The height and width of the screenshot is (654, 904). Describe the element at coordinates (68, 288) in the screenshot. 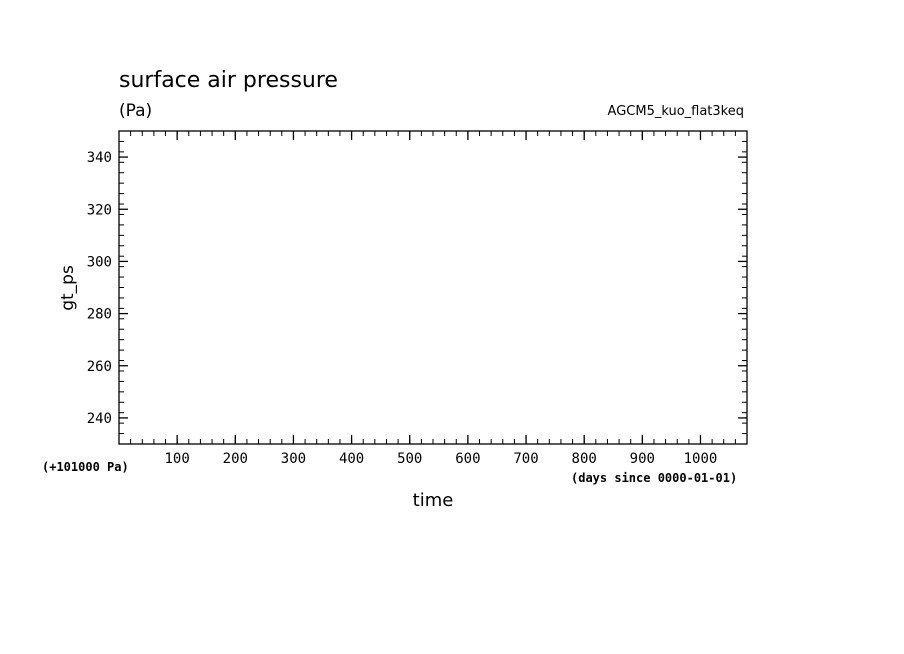

I see `y-axis-label: gt_ps` at that location.